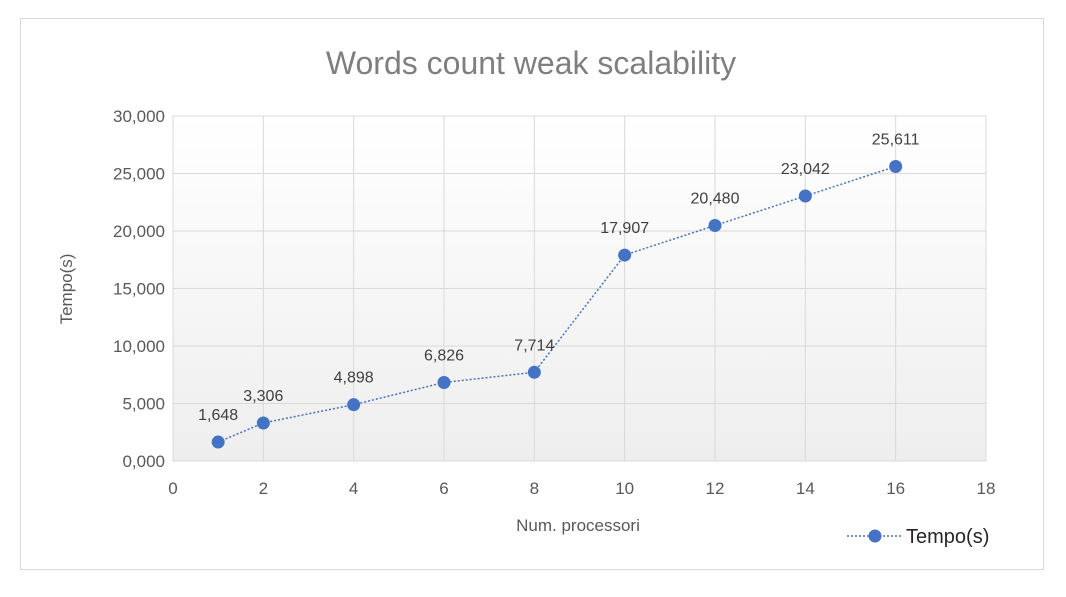  What do you see at coordinates (986, 488) in the screenshot?
I see `x-tick-label: 18` at bounding box center [986, 488].